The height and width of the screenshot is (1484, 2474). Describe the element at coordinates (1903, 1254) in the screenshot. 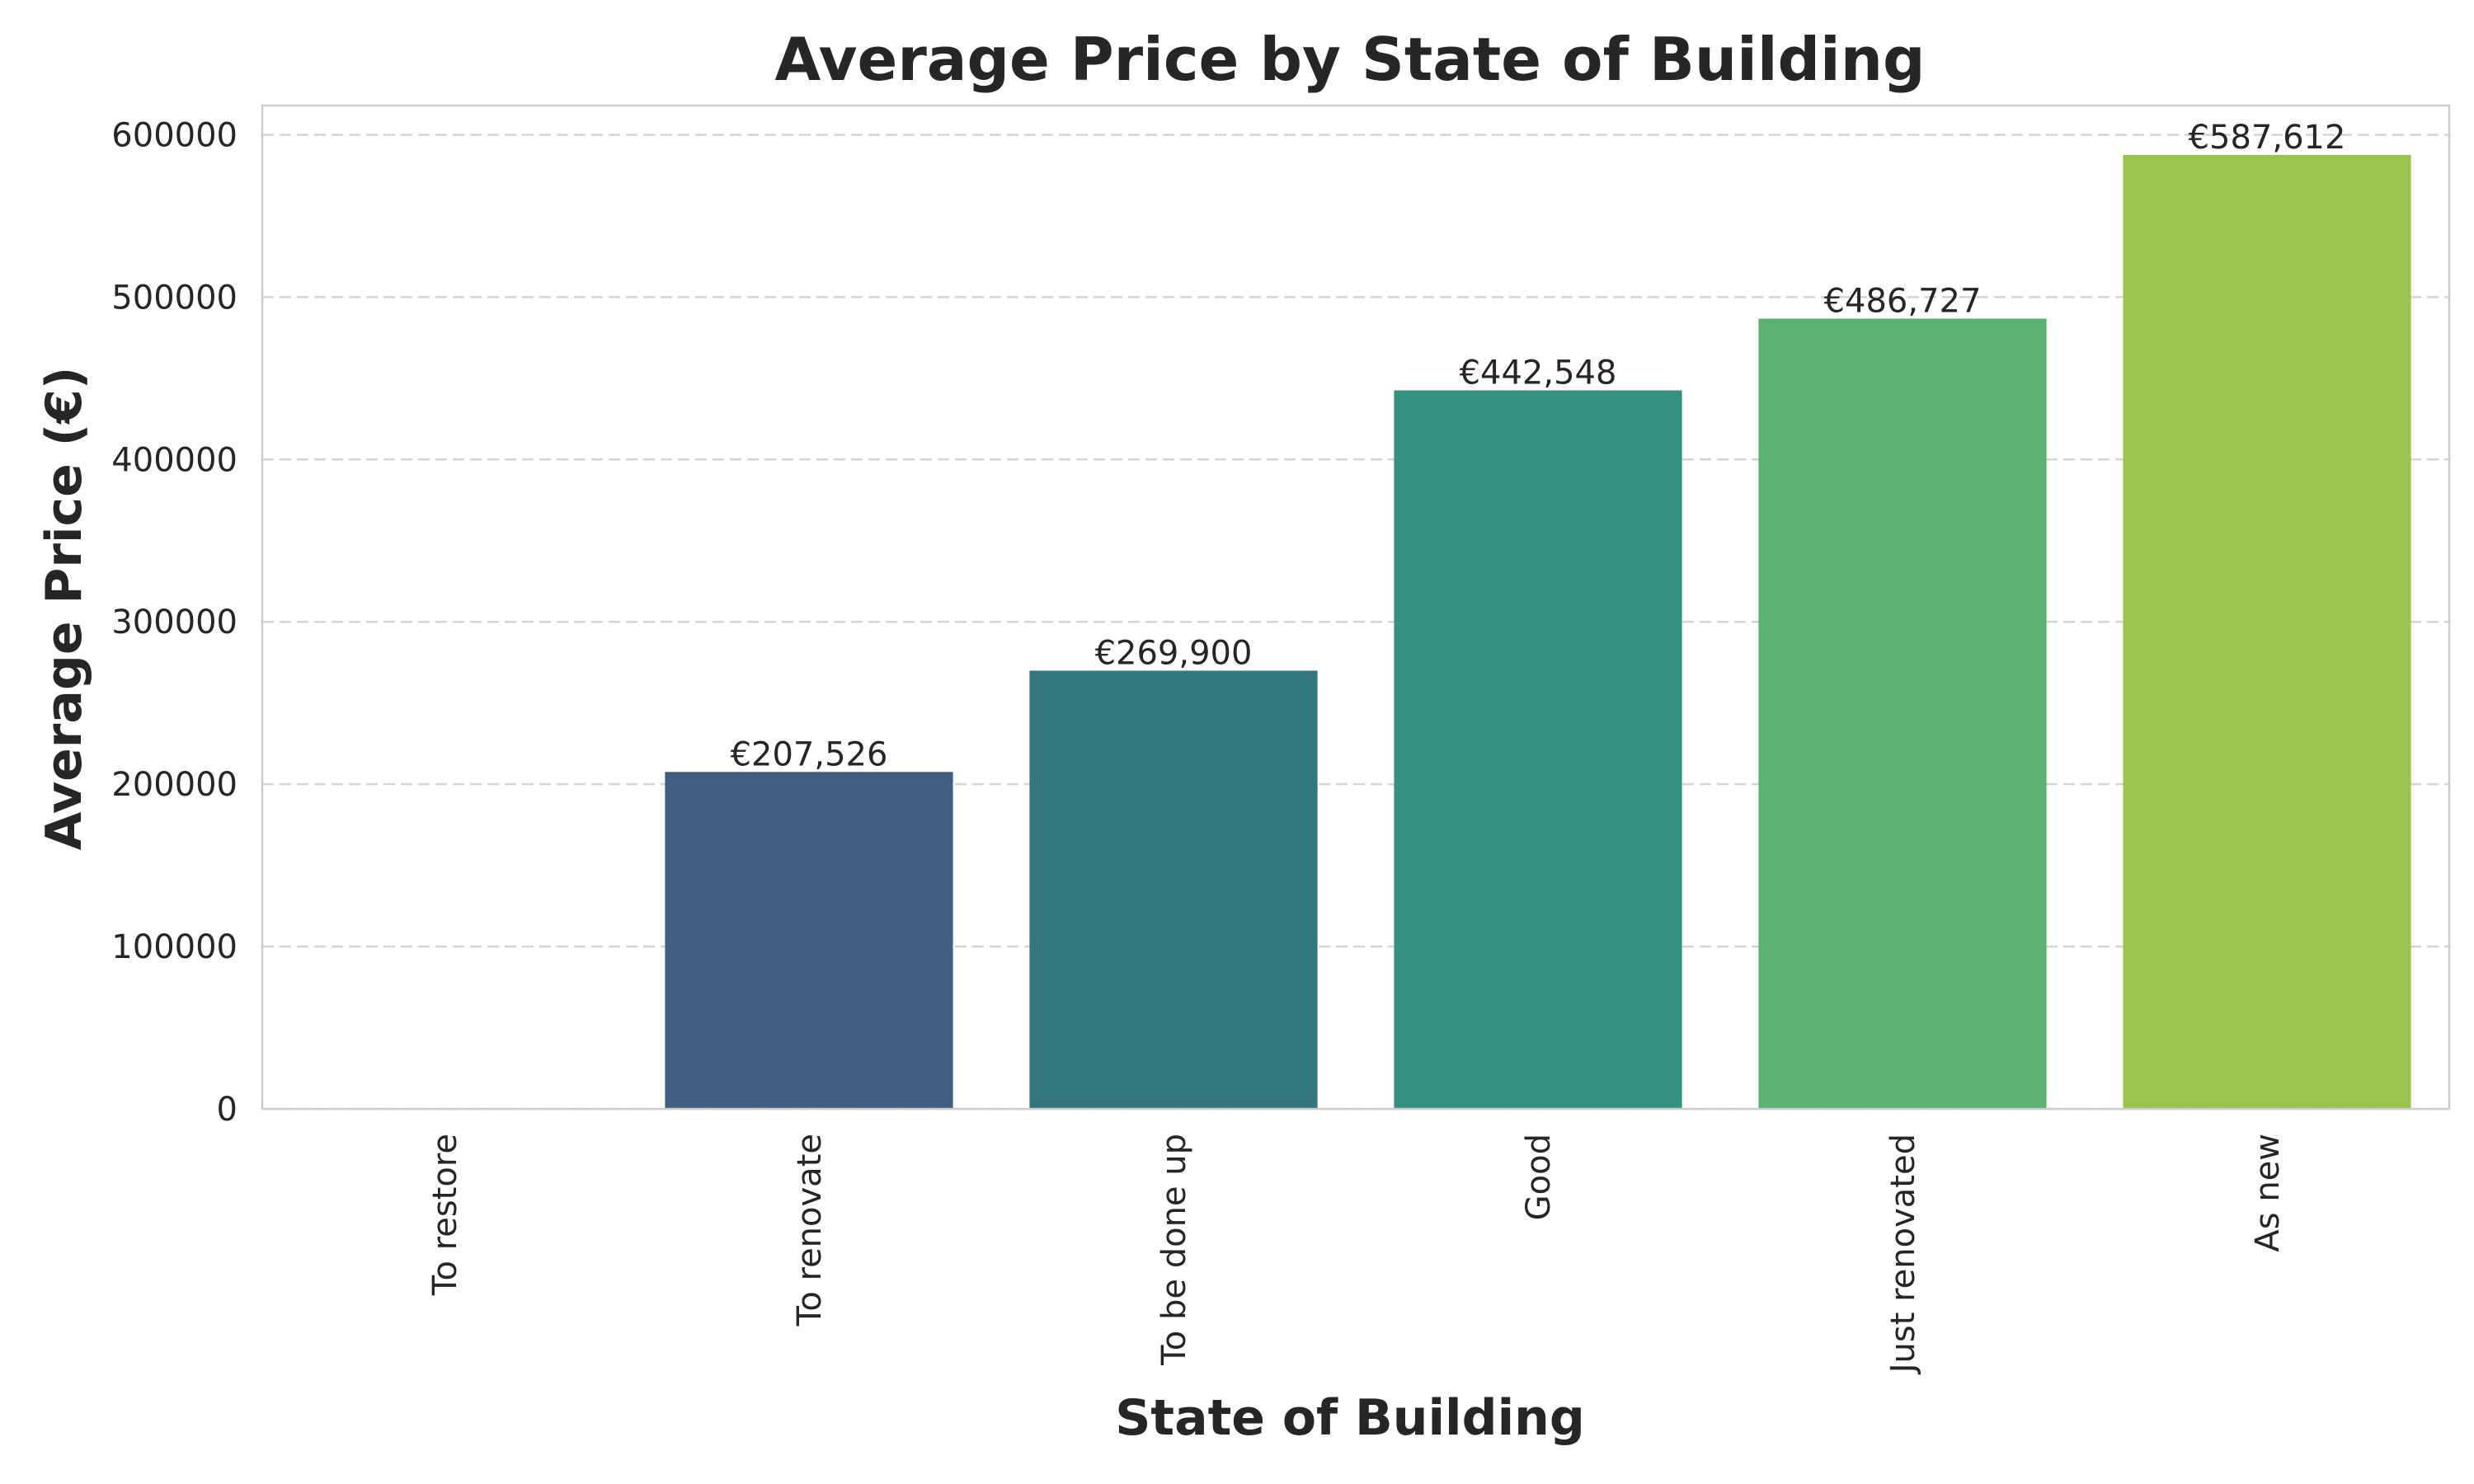

I see `x-tick-label: Just renovated` at that location.